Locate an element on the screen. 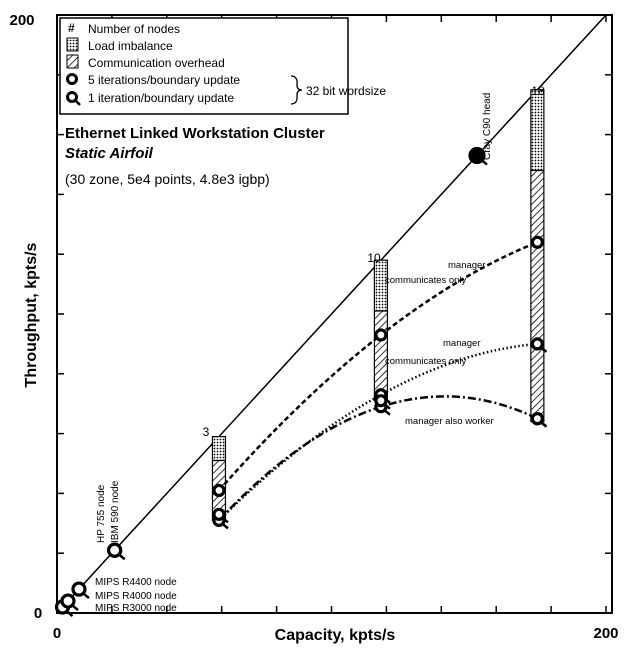 Image resolution: width=627 pixels, height=648 pixels. bar-count-3: 3 is located at coordinates (206, 432).